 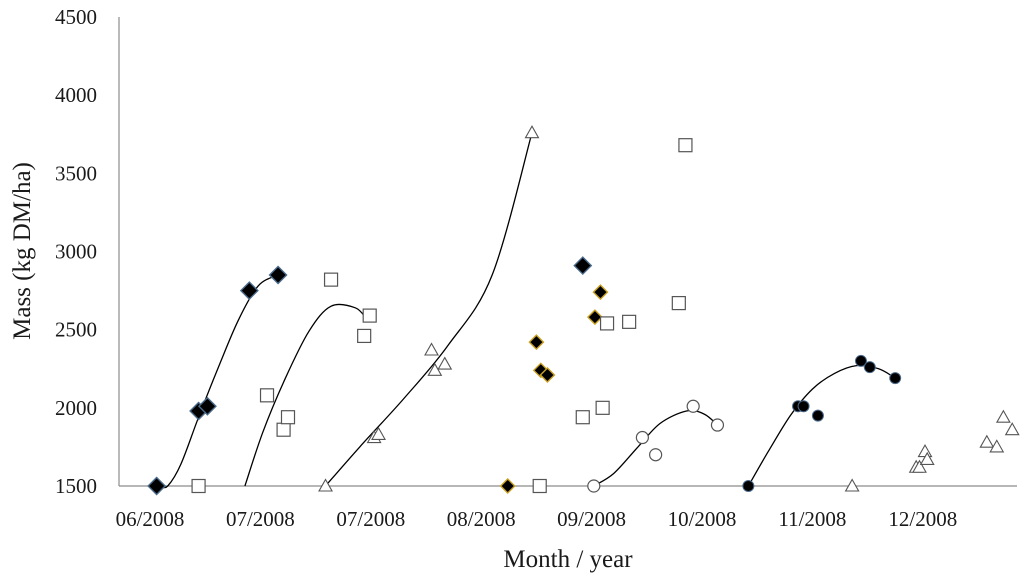 I want to click on x-axis-title: Month / year, so click(x=568, y=559).